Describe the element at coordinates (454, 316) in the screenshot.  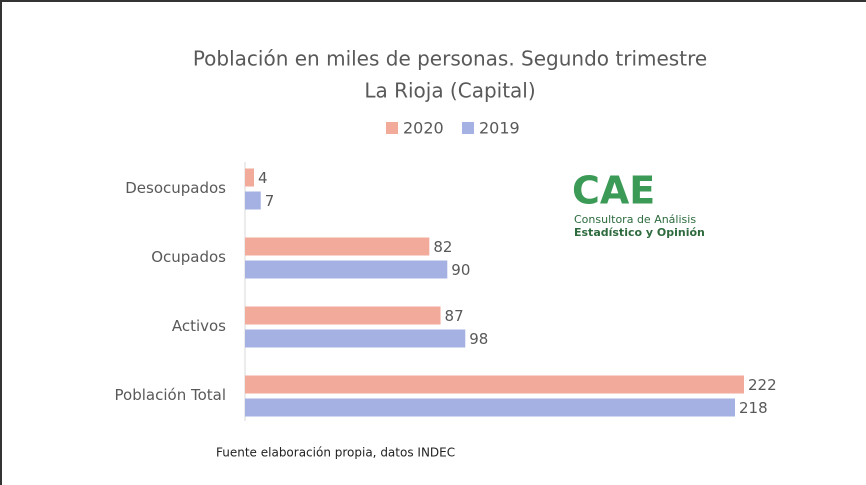
I see `data-label: 87` at that location.